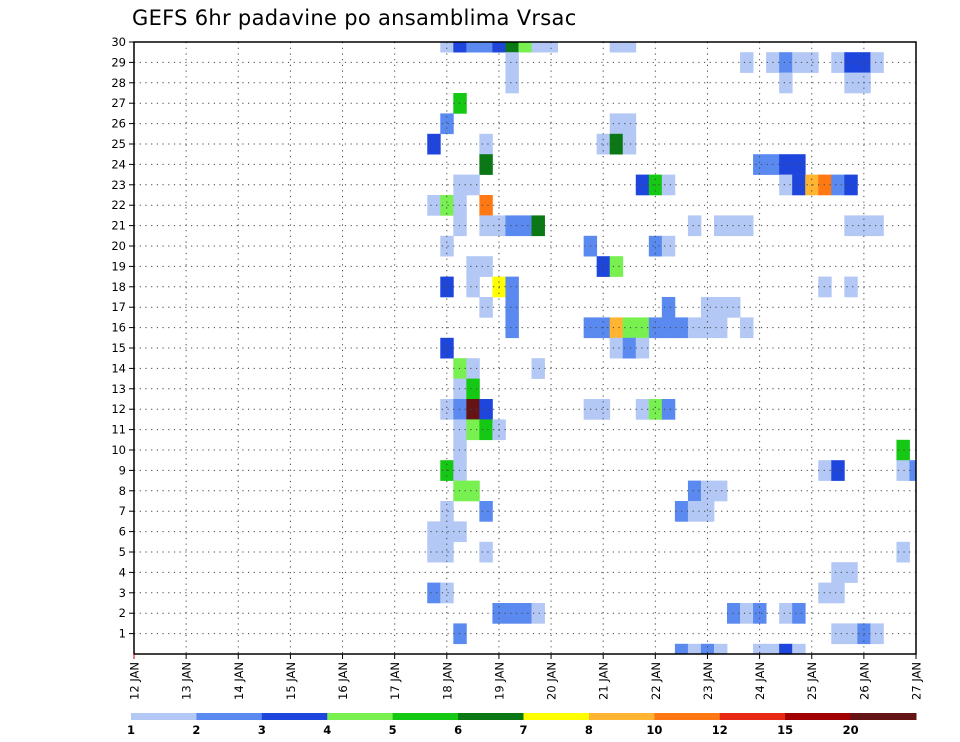 The height and width of the screenshot is (742, 960). I want to click on y-tick-label: 17, so click(118, 307).